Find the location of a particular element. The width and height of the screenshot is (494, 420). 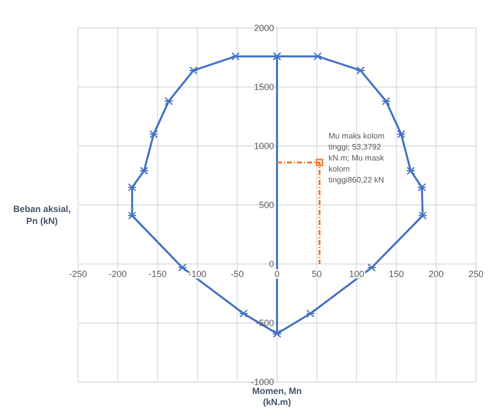

x-axis-title: Momen, Mn (kN.m) is located at coordinates (277, 396).